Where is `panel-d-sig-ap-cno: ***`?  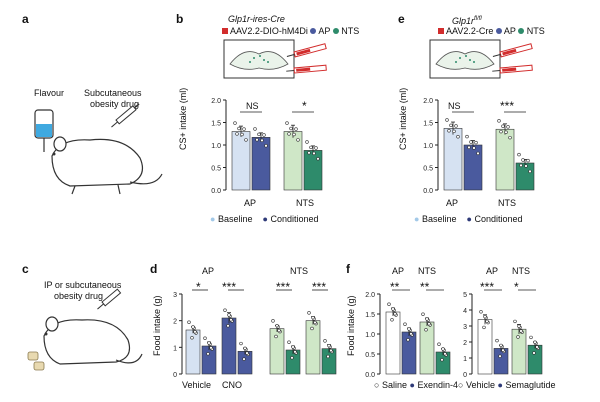 panel-d-sig-ap-cno: *** is located at coordinates (229, 287).